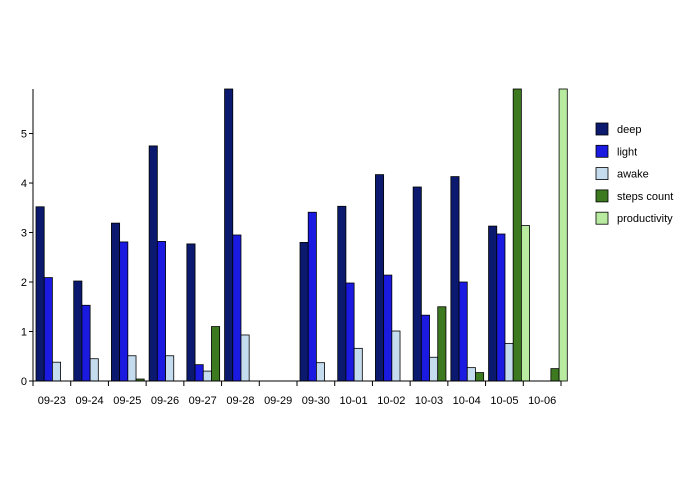 This screenshot has width=695, height=494. I want to click on x-tick-label: 09-23, so click(52, 401).